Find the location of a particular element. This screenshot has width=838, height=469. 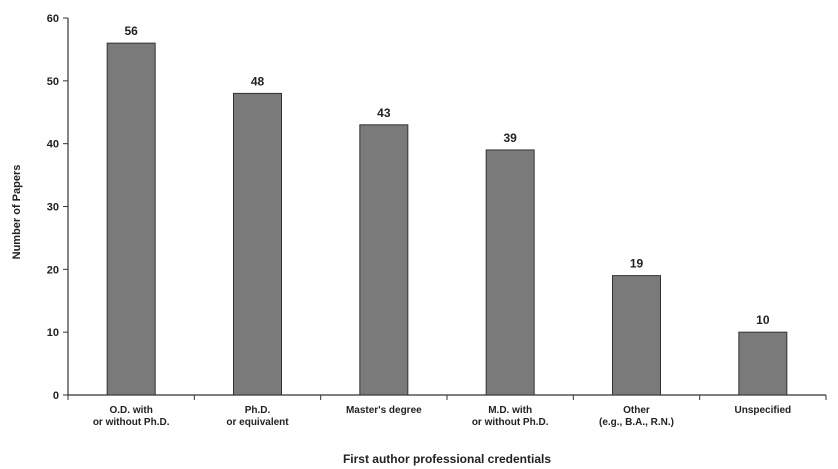

data-label: 19 is located at coordinates (637, 264).